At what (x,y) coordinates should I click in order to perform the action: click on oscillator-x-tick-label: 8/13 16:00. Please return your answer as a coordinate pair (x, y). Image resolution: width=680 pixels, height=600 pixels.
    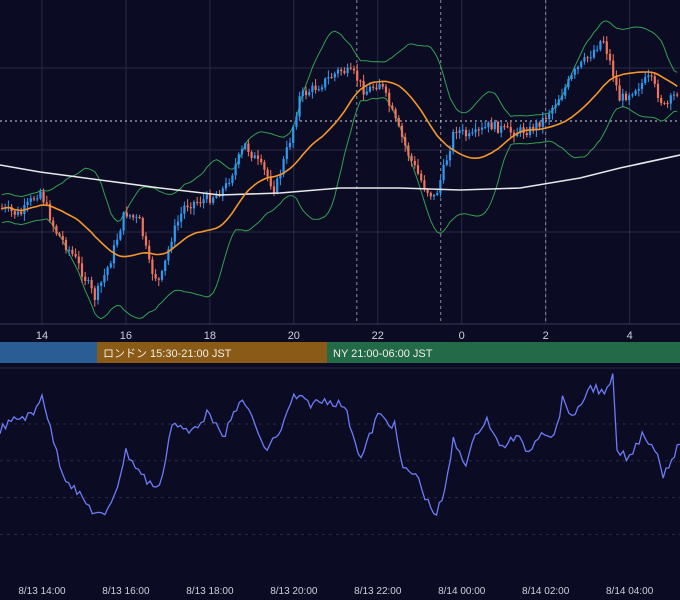
    Looking at the image, I should click on (126, 591).